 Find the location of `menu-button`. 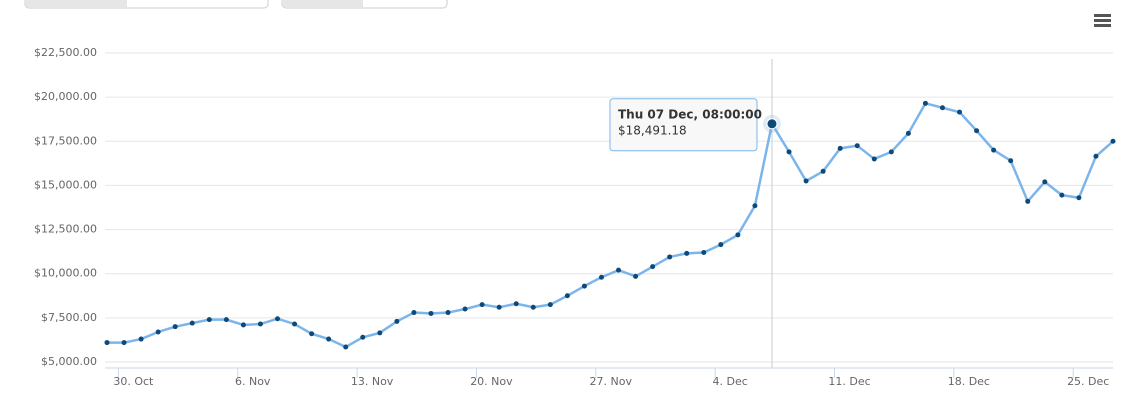

menu-button is located at coordinates (1102, 20).